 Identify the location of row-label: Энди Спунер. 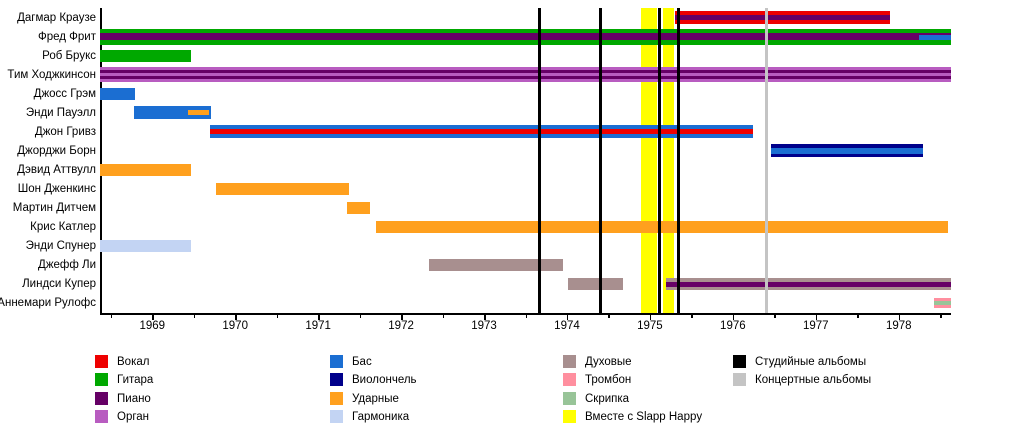
(60, 246).